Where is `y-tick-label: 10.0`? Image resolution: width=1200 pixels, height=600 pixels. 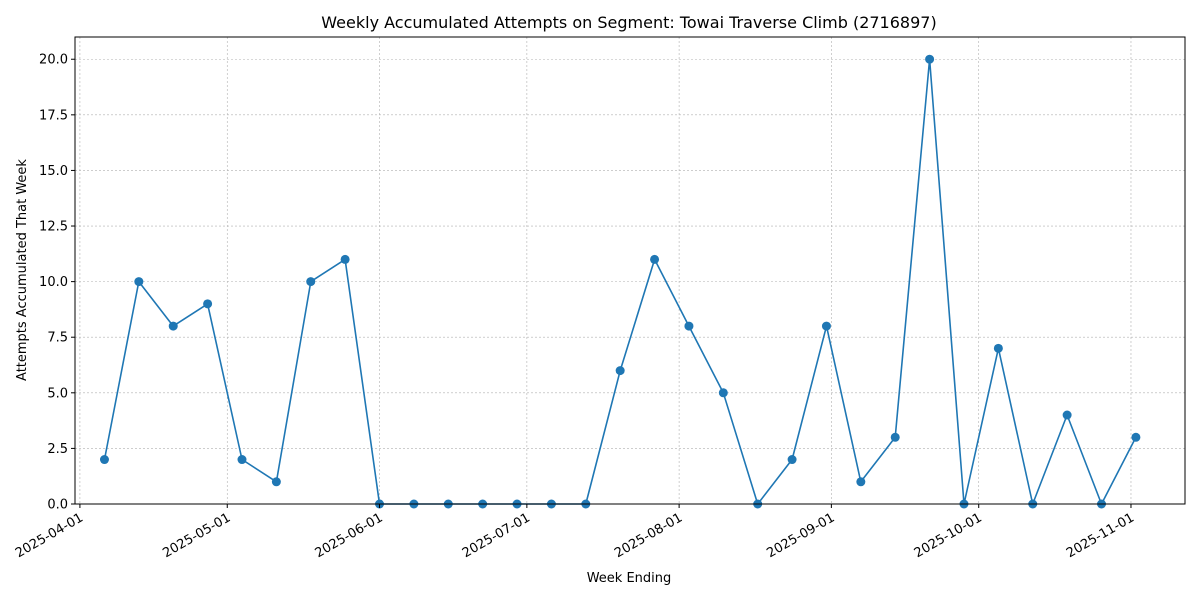 y-tick-label: 10.0 is located at coordinates (53, 282).